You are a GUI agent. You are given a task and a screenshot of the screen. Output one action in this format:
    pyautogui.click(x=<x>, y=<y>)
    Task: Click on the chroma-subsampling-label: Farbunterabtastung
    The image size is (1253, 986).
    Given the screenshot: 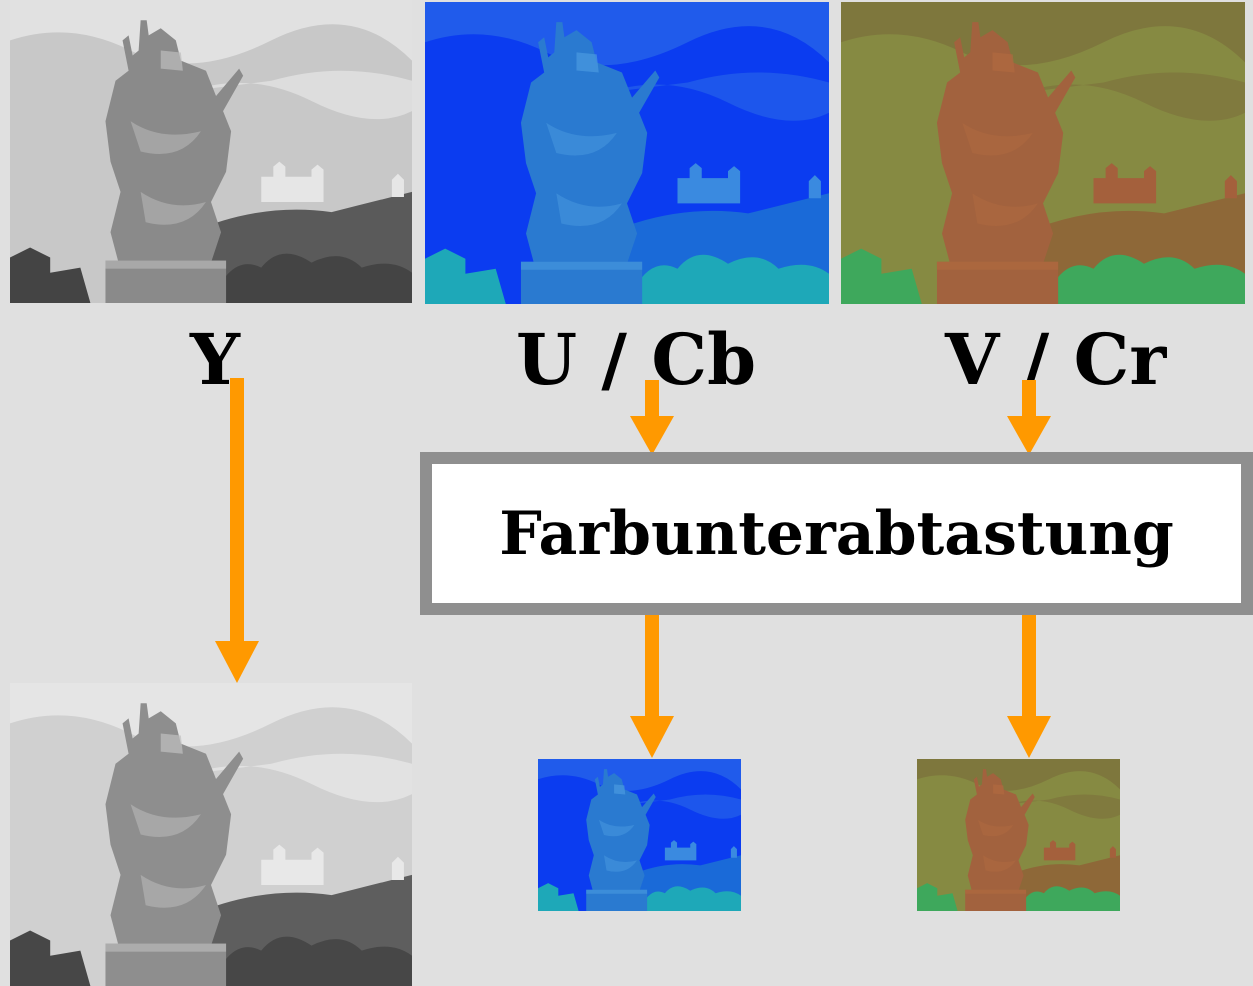 What is the action you would take?
    pyautogui.click(x=836, y=533)
    